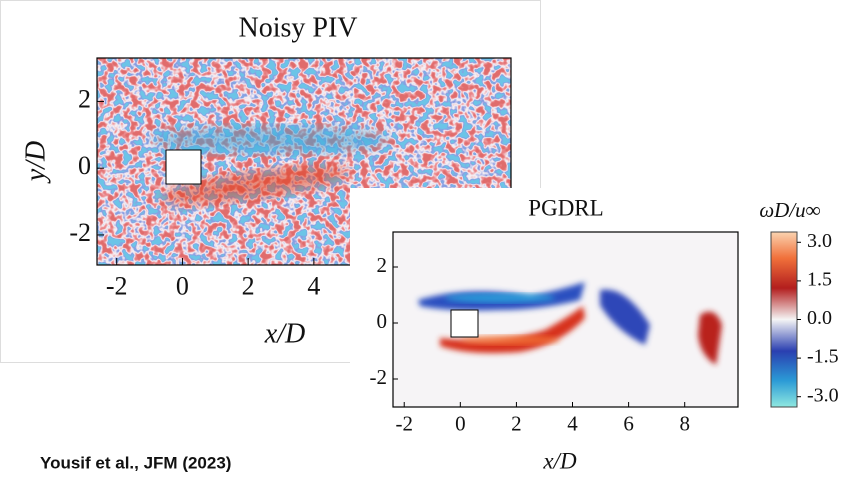  I want to click on colorbar-tick-label: -1.5, so click(823, 357).